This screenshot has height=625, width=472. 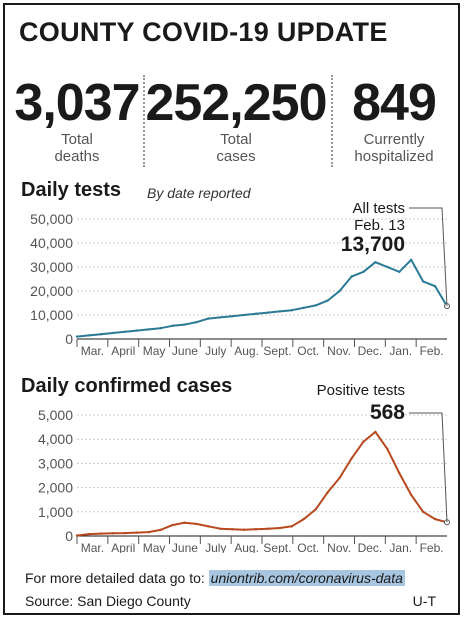 What do you see at coordinates (127, 386) in the screenshot?
I see `cases-chart-title: Daily confirmed cases` at bounding box center [127, 386].